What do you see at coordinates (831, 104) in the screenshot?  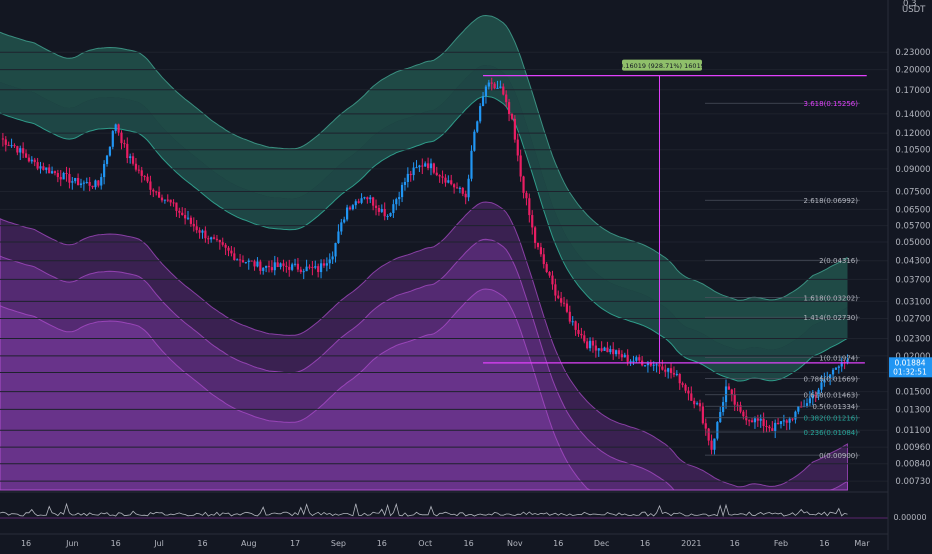 I see `fib-level-label: 3.618(0.15256)` at bounding box center [831, 104].